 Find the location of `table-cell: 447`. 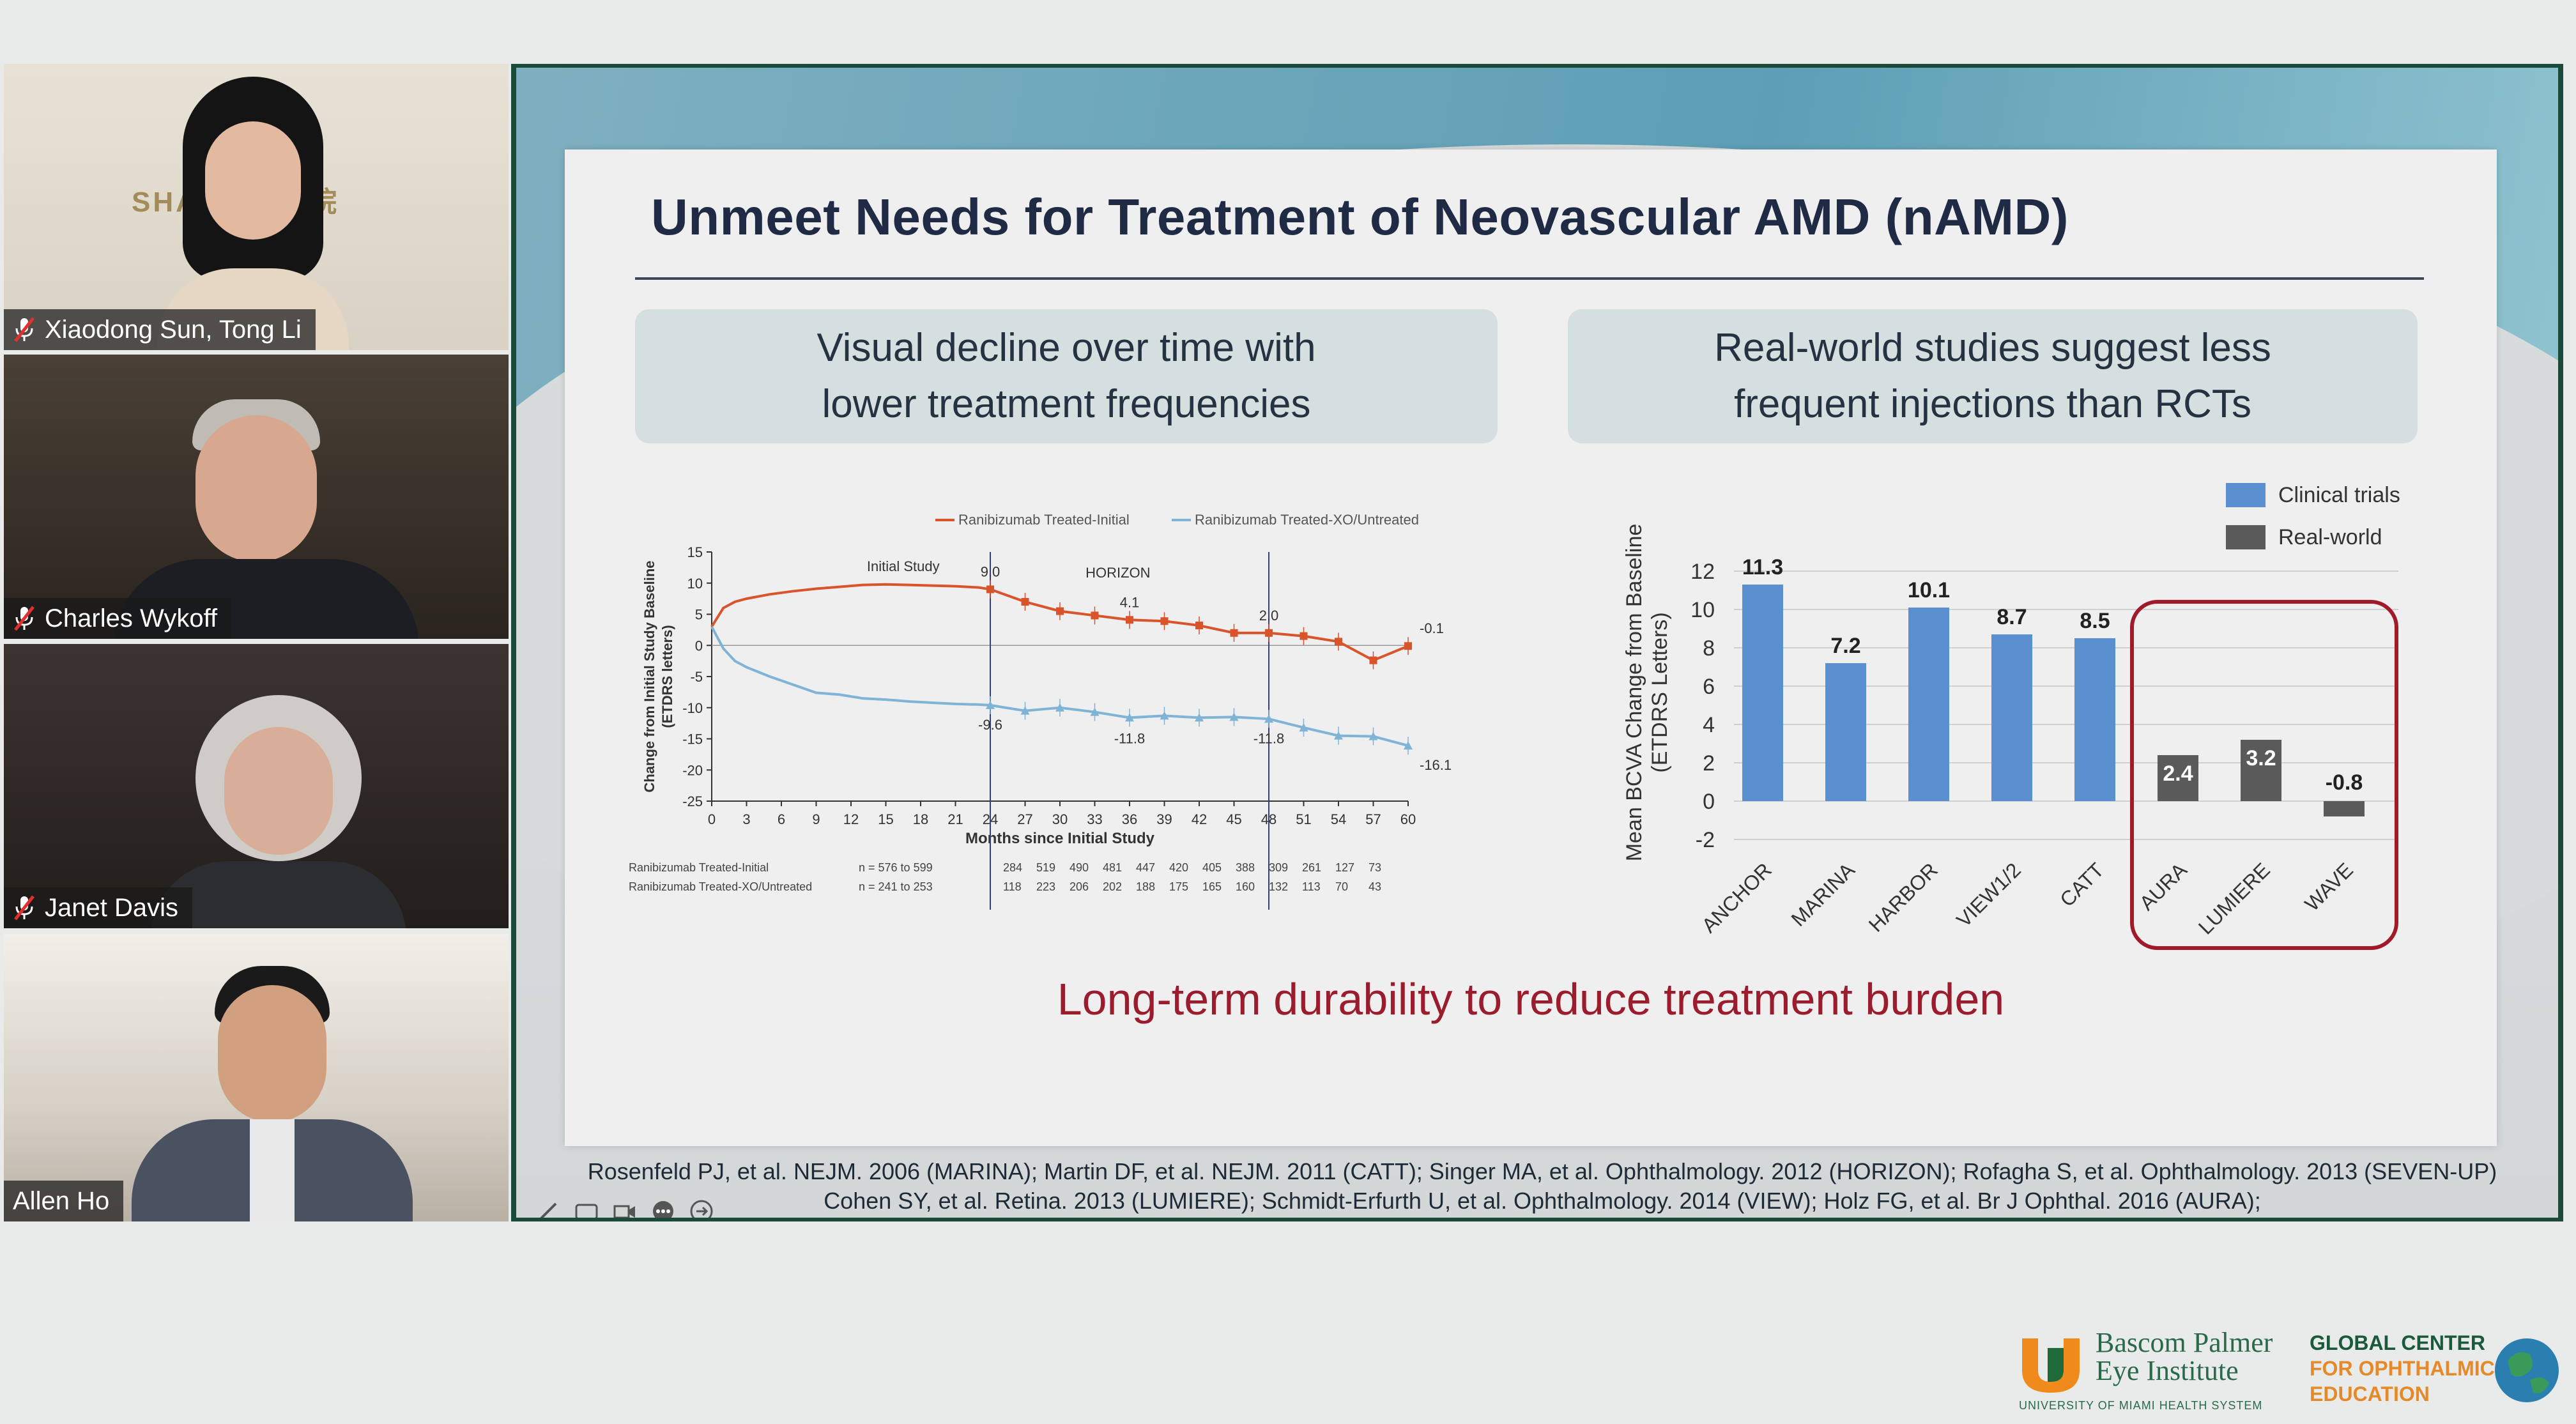

table-cell: 447 is located at coordinates (1145, 868).